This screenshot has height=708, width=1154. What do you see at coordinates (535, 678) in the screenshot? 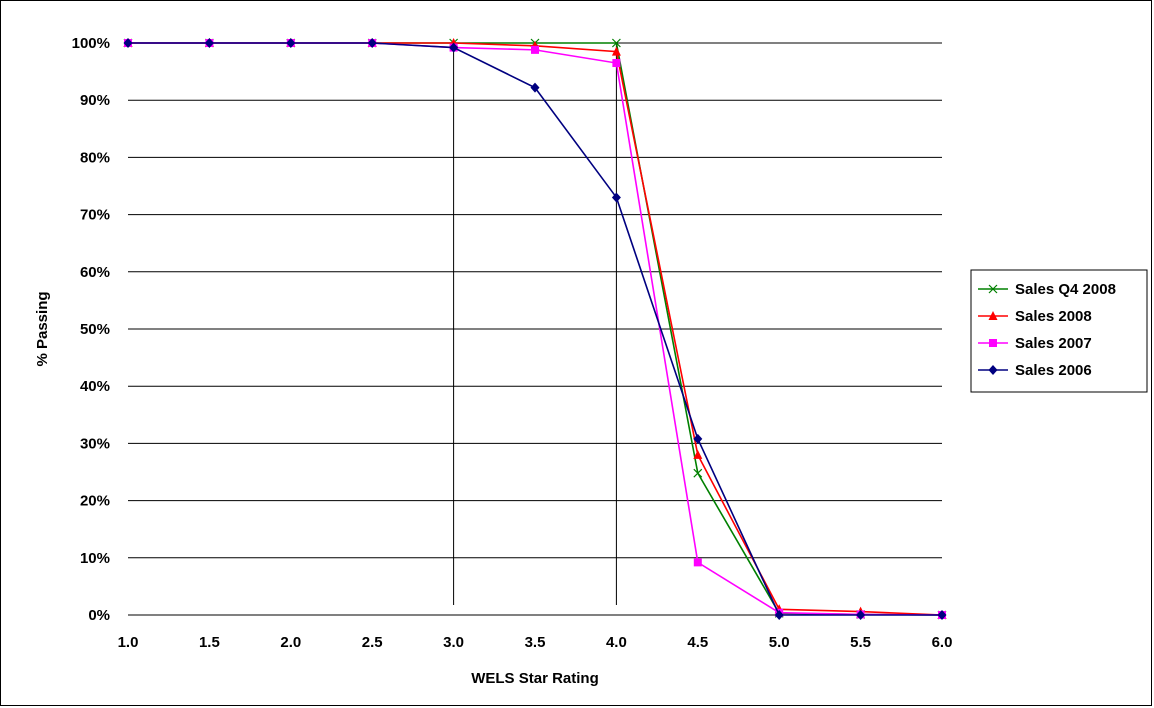
I see `x-axis-title: WELS Star Rating` at bounding box center [535, 678].